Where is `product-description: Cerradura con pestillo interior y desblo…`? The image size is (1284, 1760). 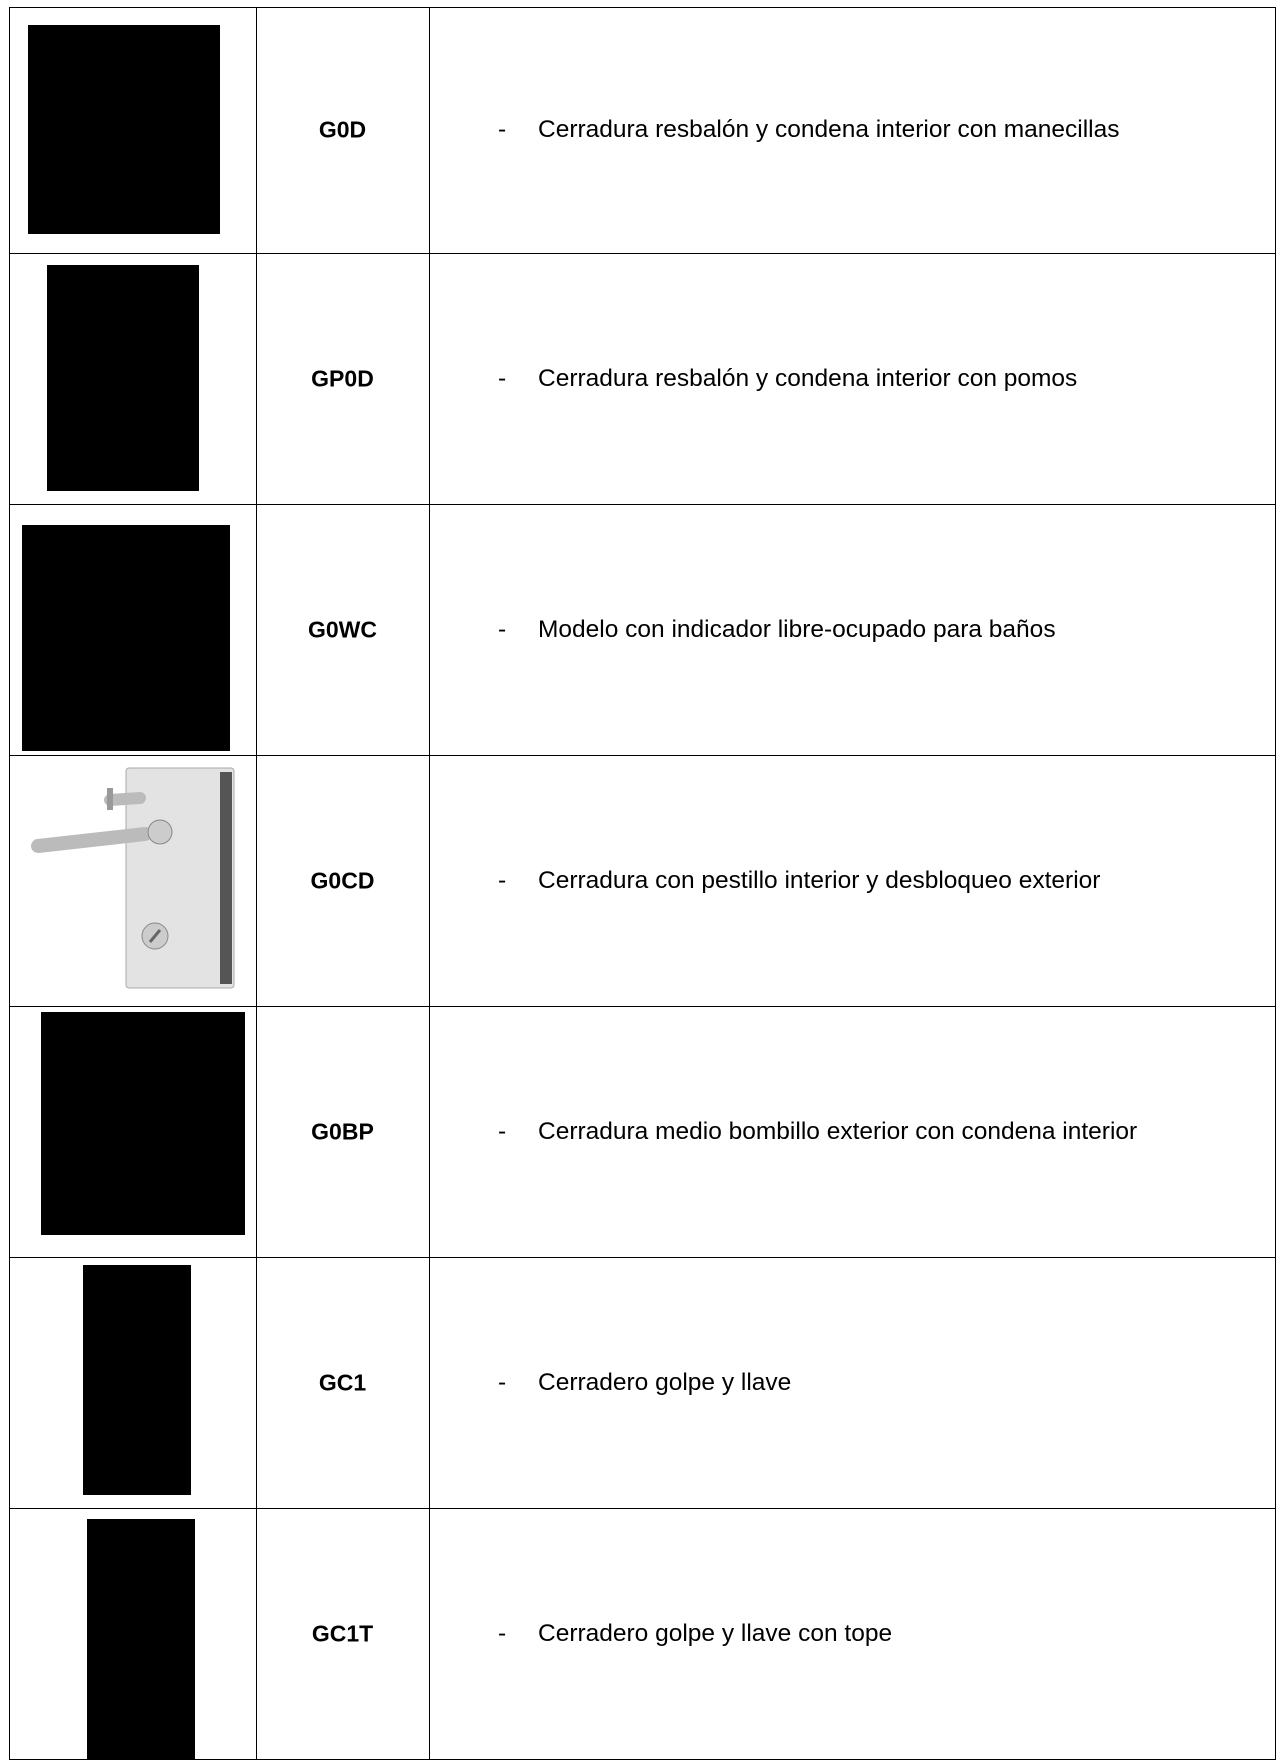
product-description: Cerradura con pestillo interior y desblo… is located at coordinates (819, 880).